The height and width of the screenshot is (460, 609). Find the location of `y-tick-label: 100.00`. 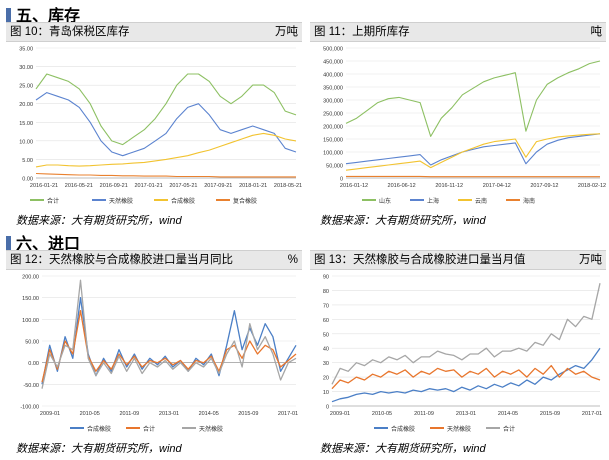

y-tick-label: 100.00 is located at coordinates (30, 321).